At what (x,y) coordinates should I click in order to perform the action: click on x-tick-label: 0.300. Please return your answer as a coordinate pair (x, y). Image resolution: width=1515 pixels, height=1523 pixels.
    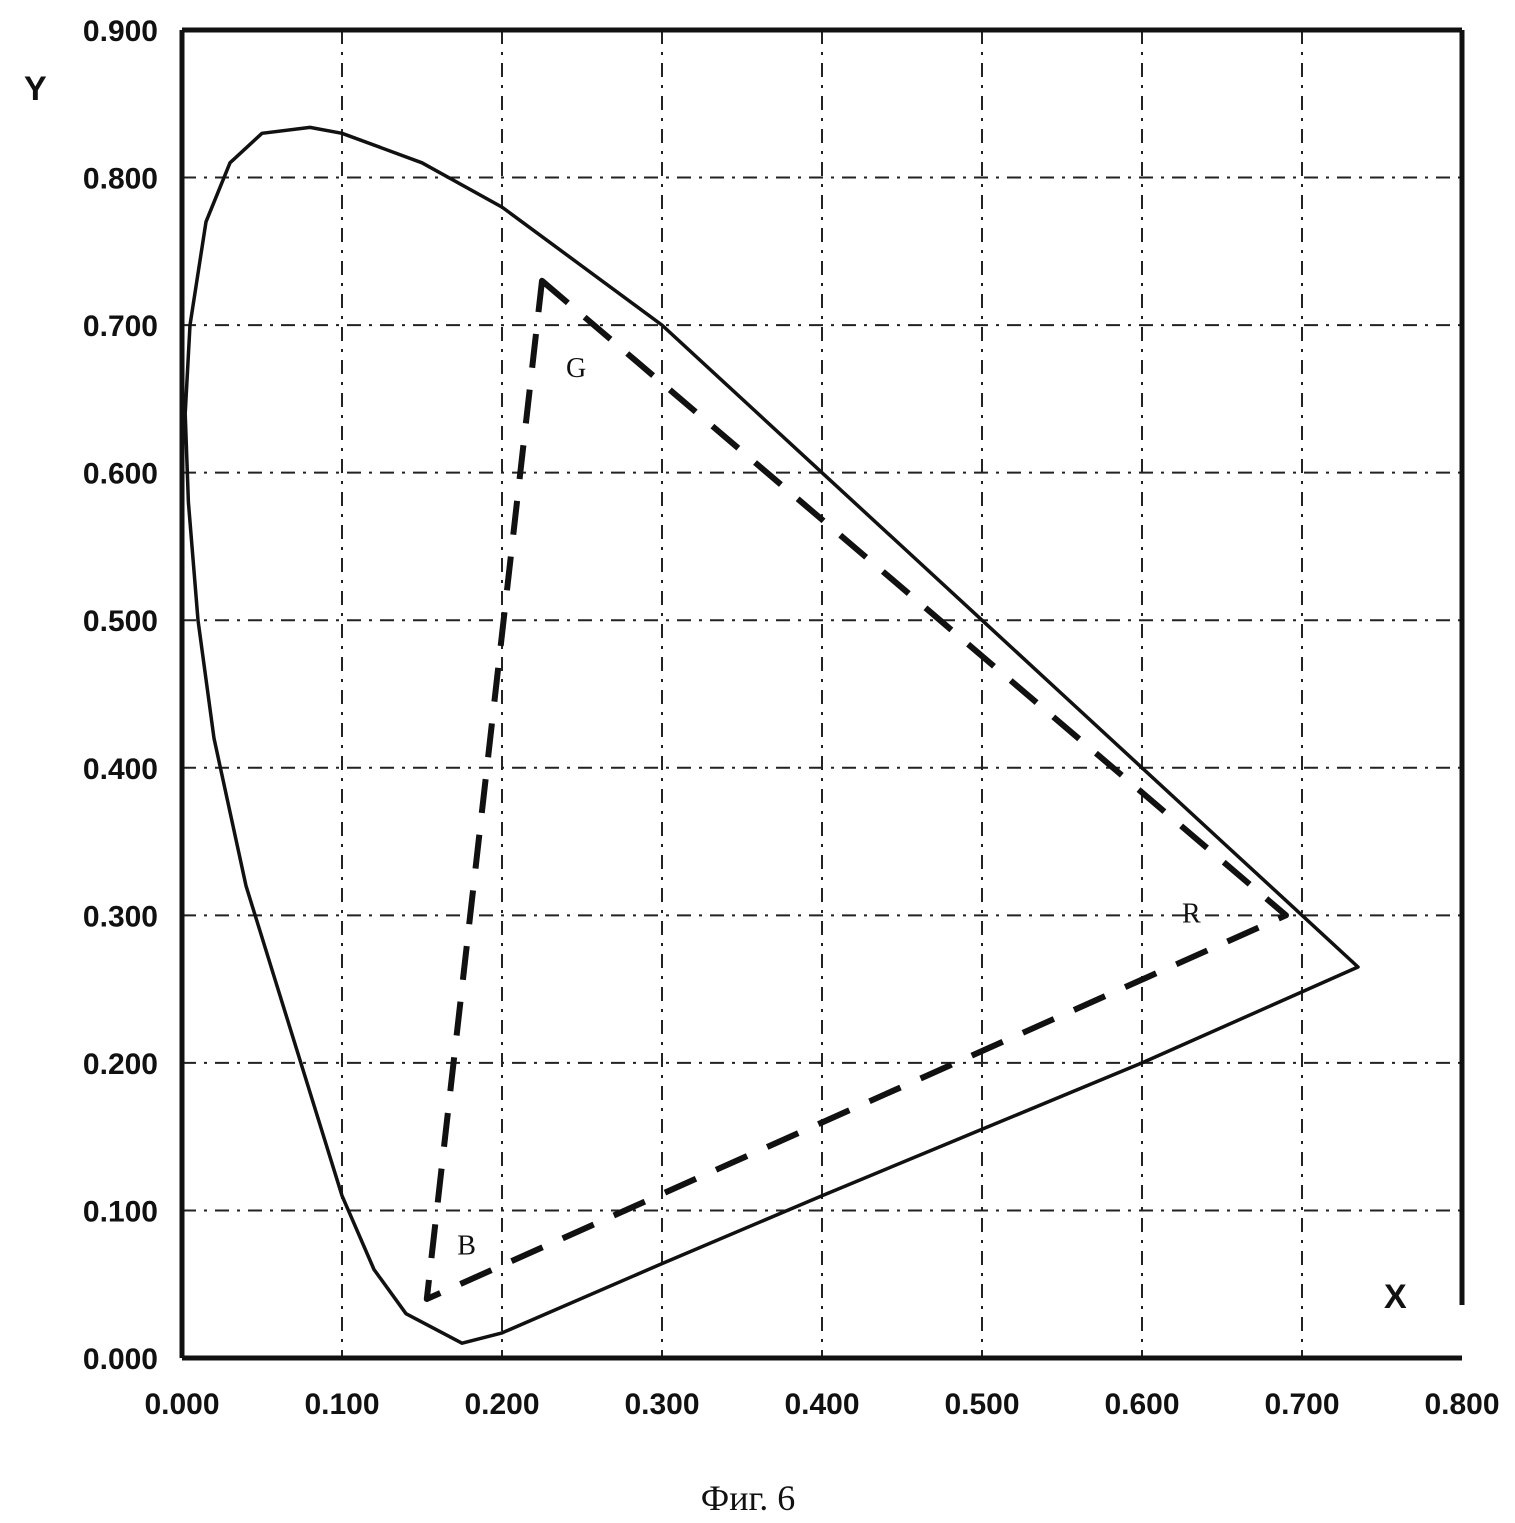
    Looking at the image, I should click on (661, 1404).